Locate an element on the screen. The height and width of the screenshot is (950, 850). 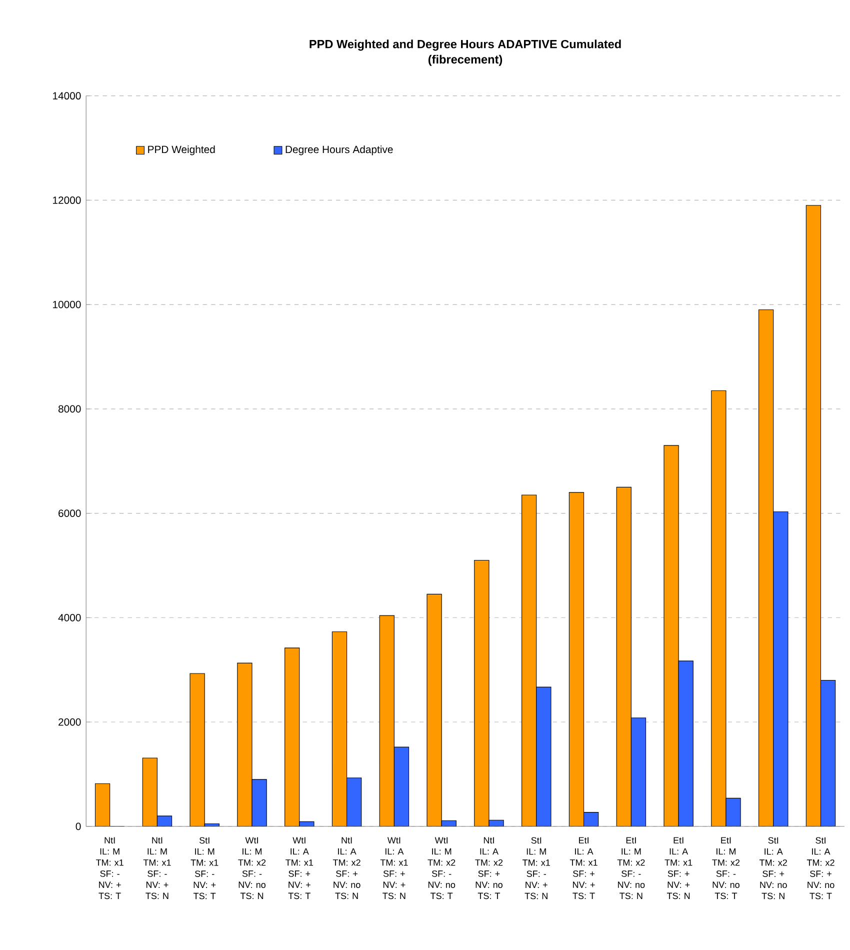
x-tick-label: WtI IL: A TM: x1 SF: + NV: + TS: N is located at coordinates (394, 868).